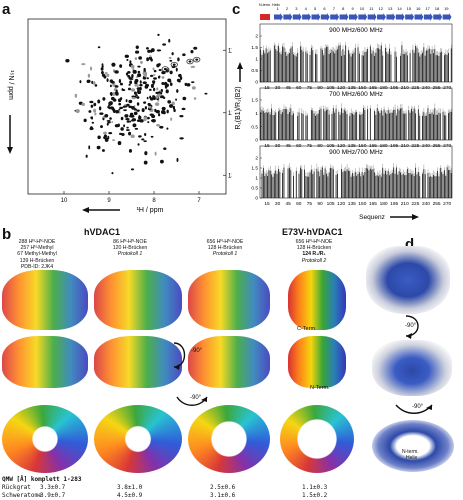  Describe the element at coordinates (335, 17) in the screenshot. I see `beta-strand` at that location.